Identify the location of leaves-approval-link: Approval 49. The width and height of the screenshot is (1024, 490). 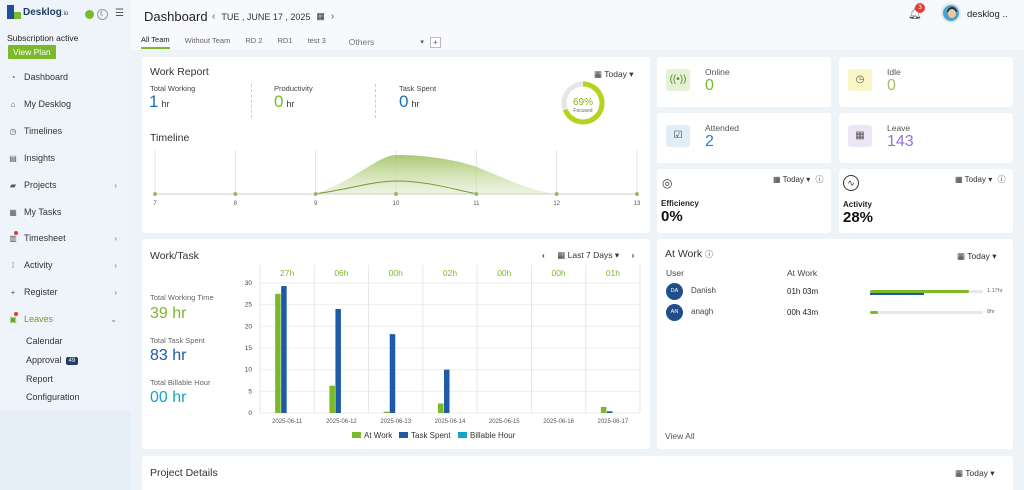
(52, 360).